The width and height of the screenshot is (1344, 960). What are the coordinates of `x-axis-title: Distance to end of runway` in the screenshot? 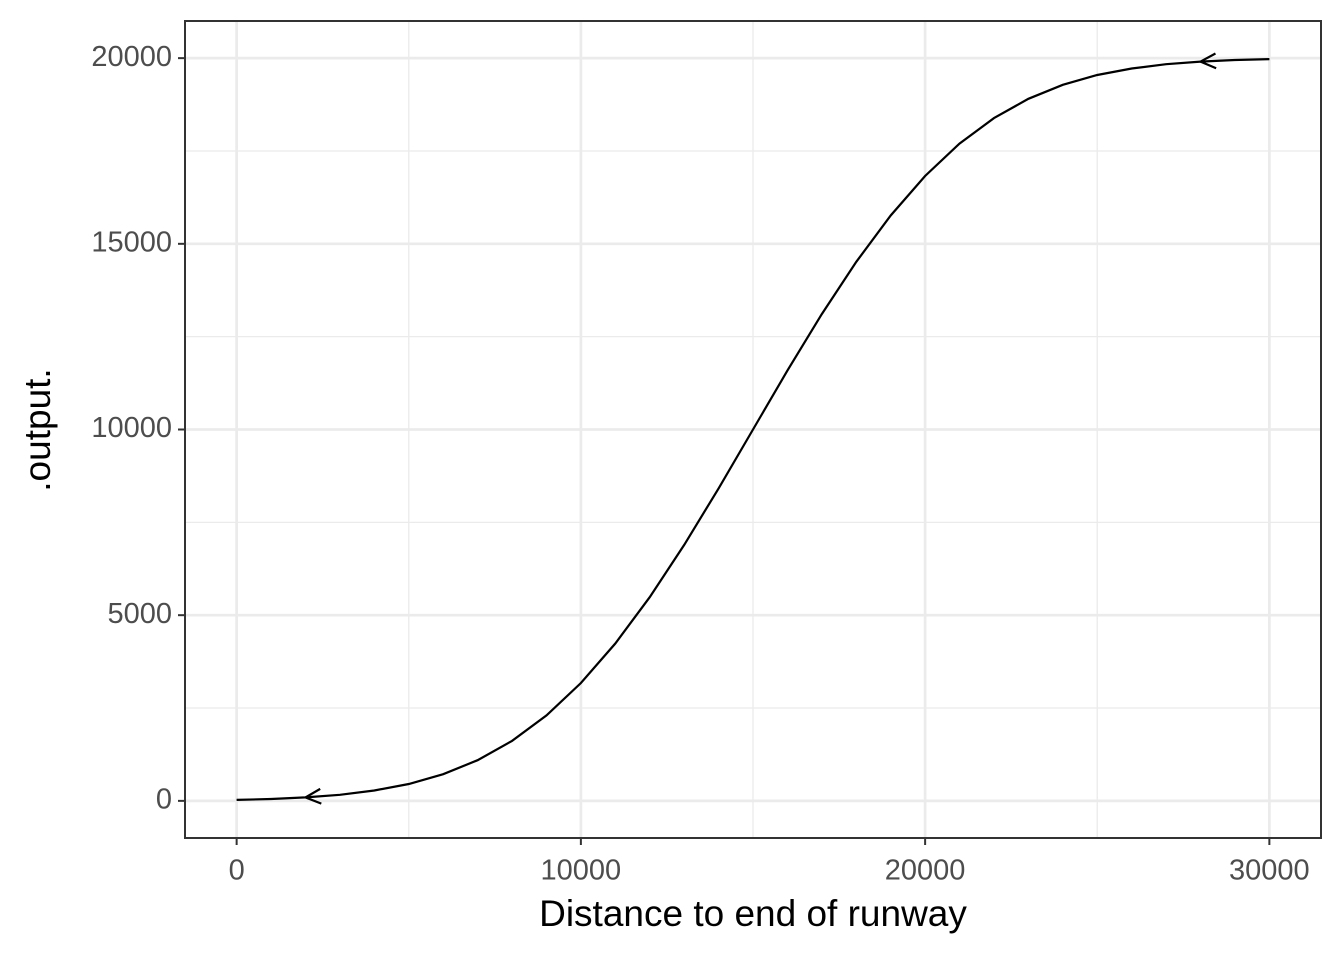 It's located at (753, 913).